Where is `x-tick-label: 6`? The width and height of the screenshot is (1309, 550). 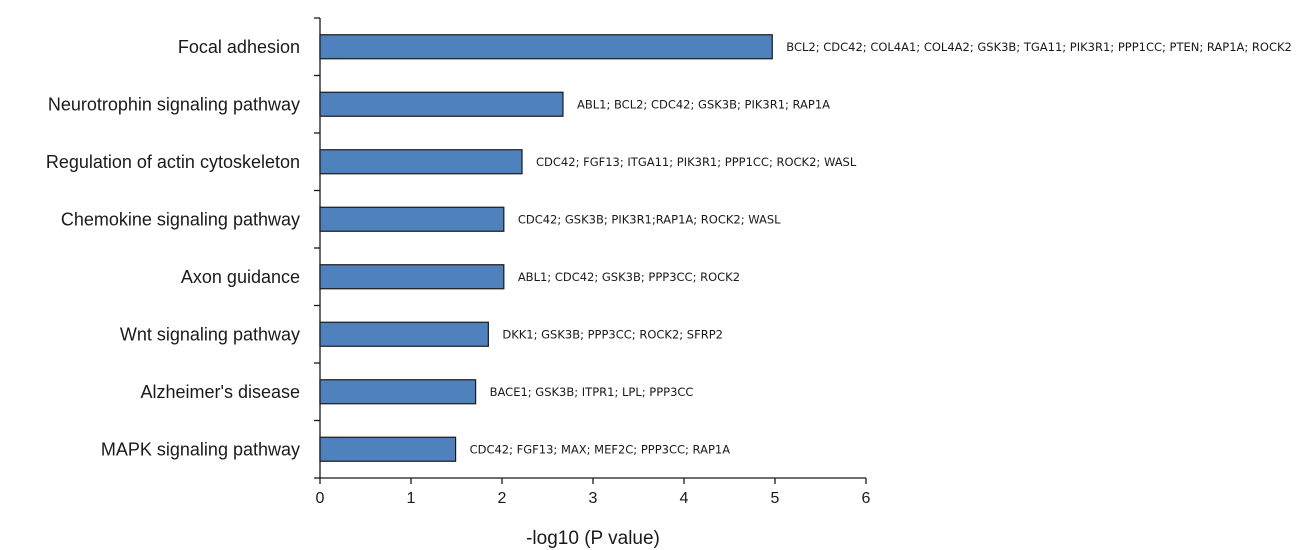
x-tick-label: 6 is located at coordinates (866, 498).